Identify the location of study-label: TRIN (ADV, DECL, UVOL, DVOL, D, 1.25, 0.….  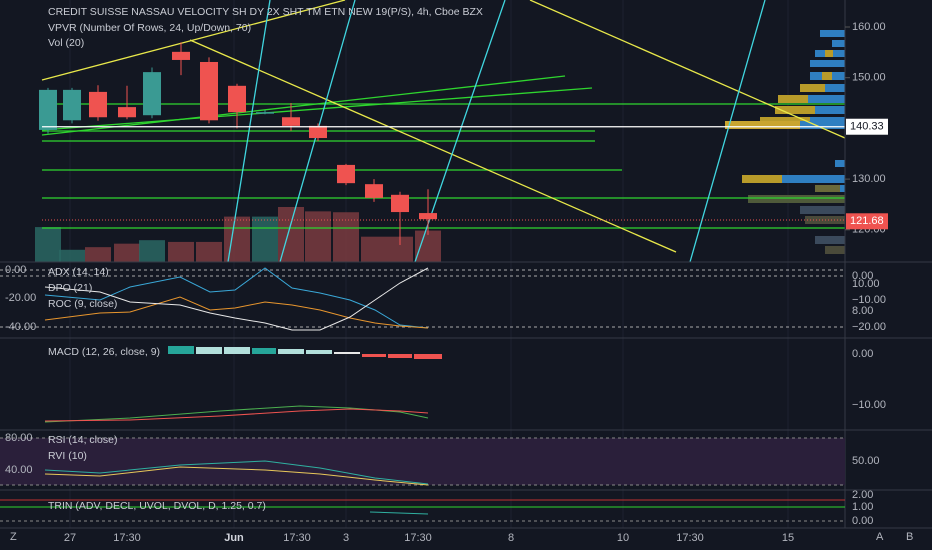
(157, 506).